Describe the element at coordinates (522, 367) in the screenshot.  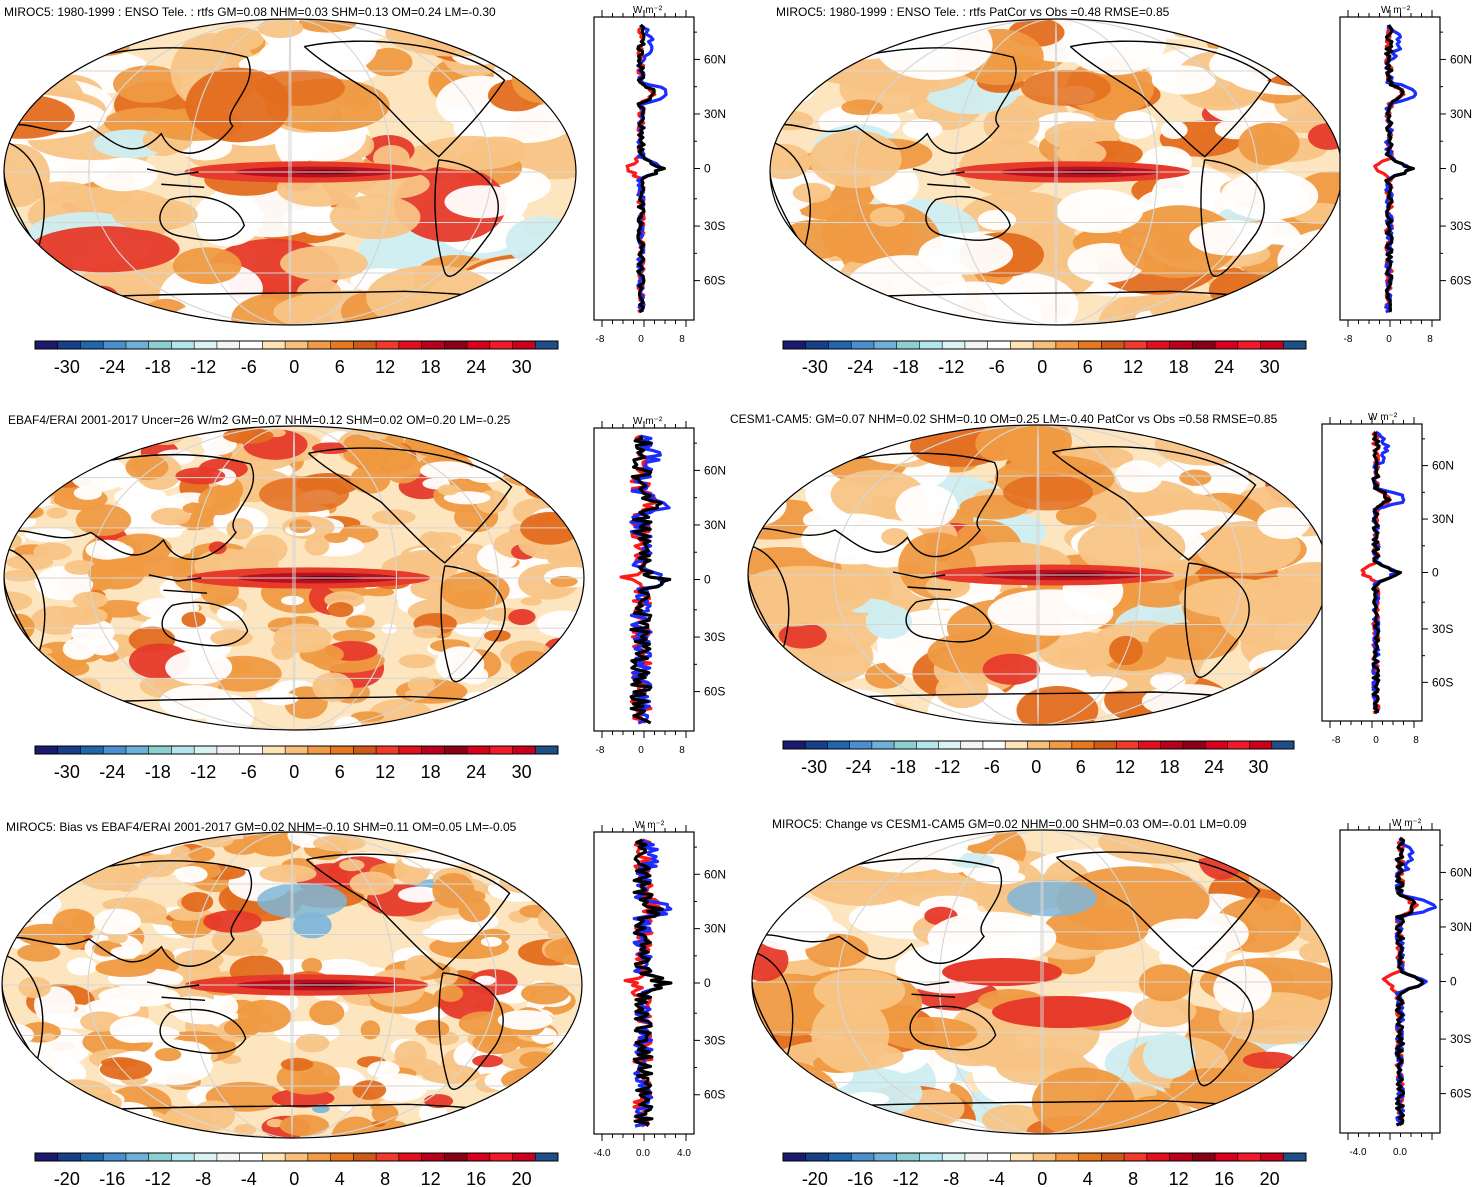
I see `colorbar-label: 30` at that location.